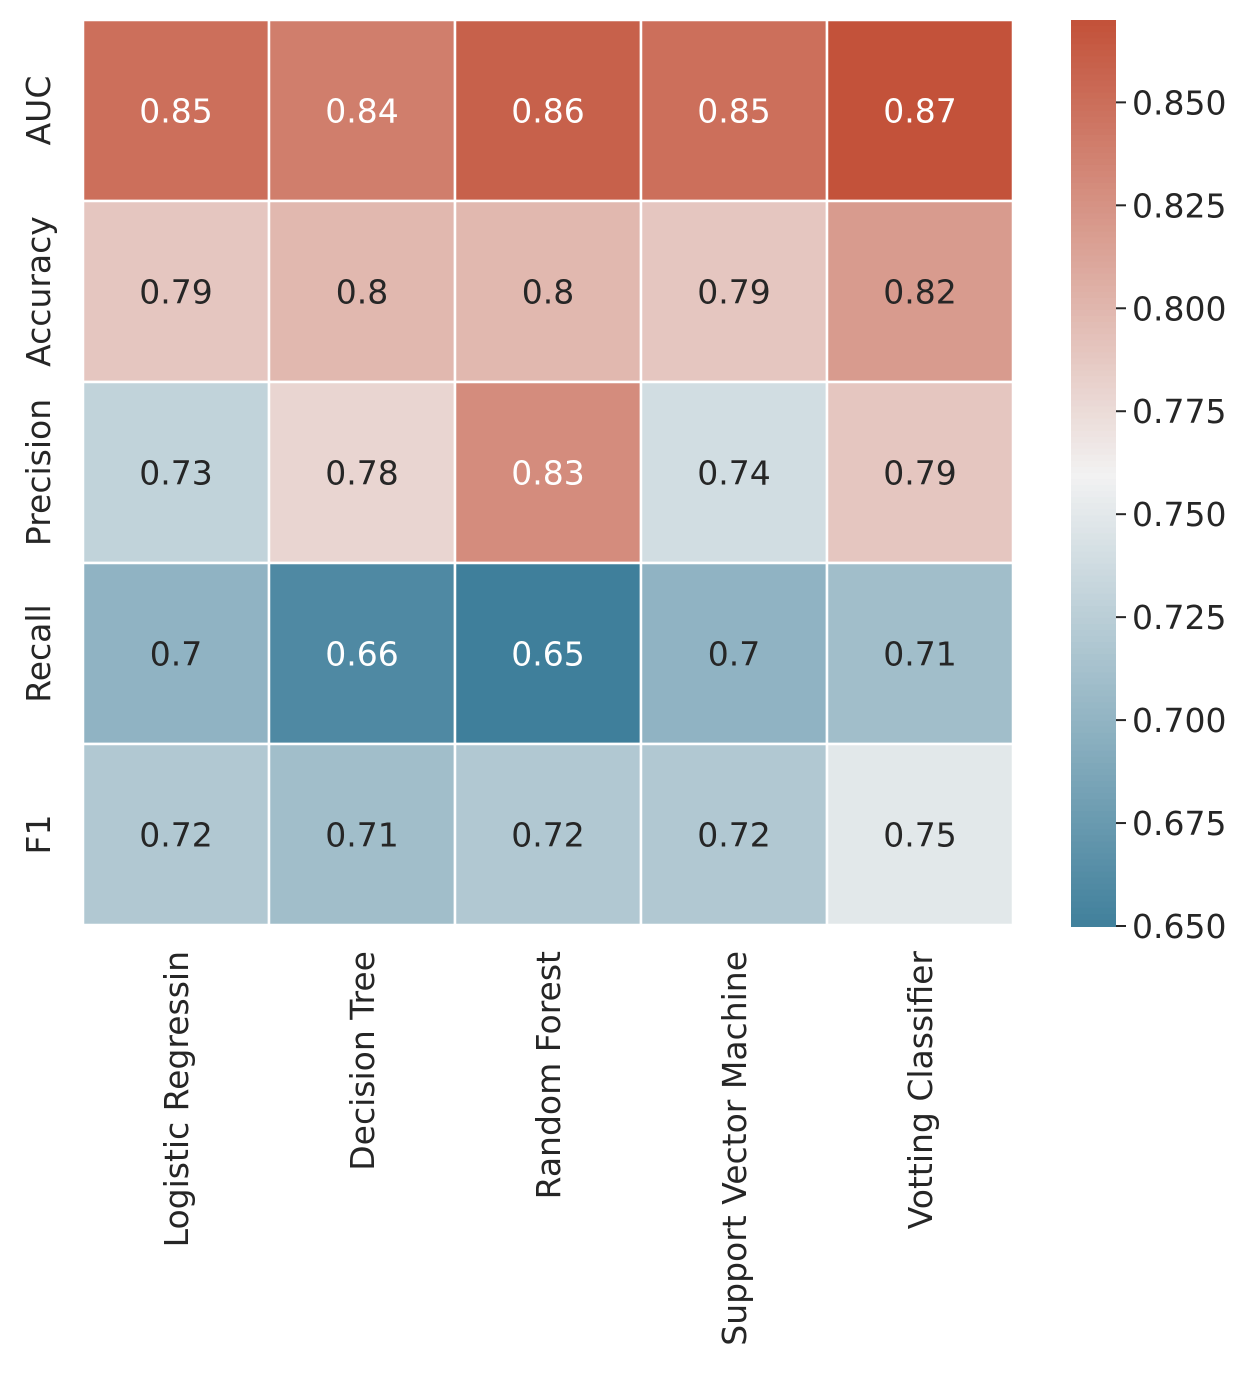 The width and height of the screenshot is (1253, 1396). I want to click on column-label: Support Vector Machine, so click(734, 1148).